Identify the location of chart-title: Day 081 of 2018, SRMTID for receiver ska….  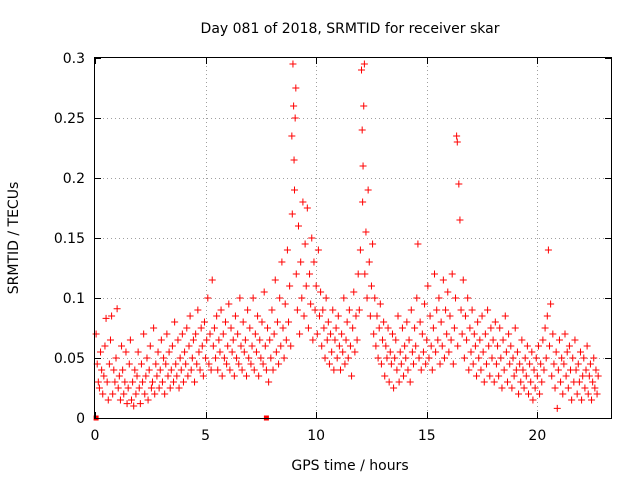
(350, 29).